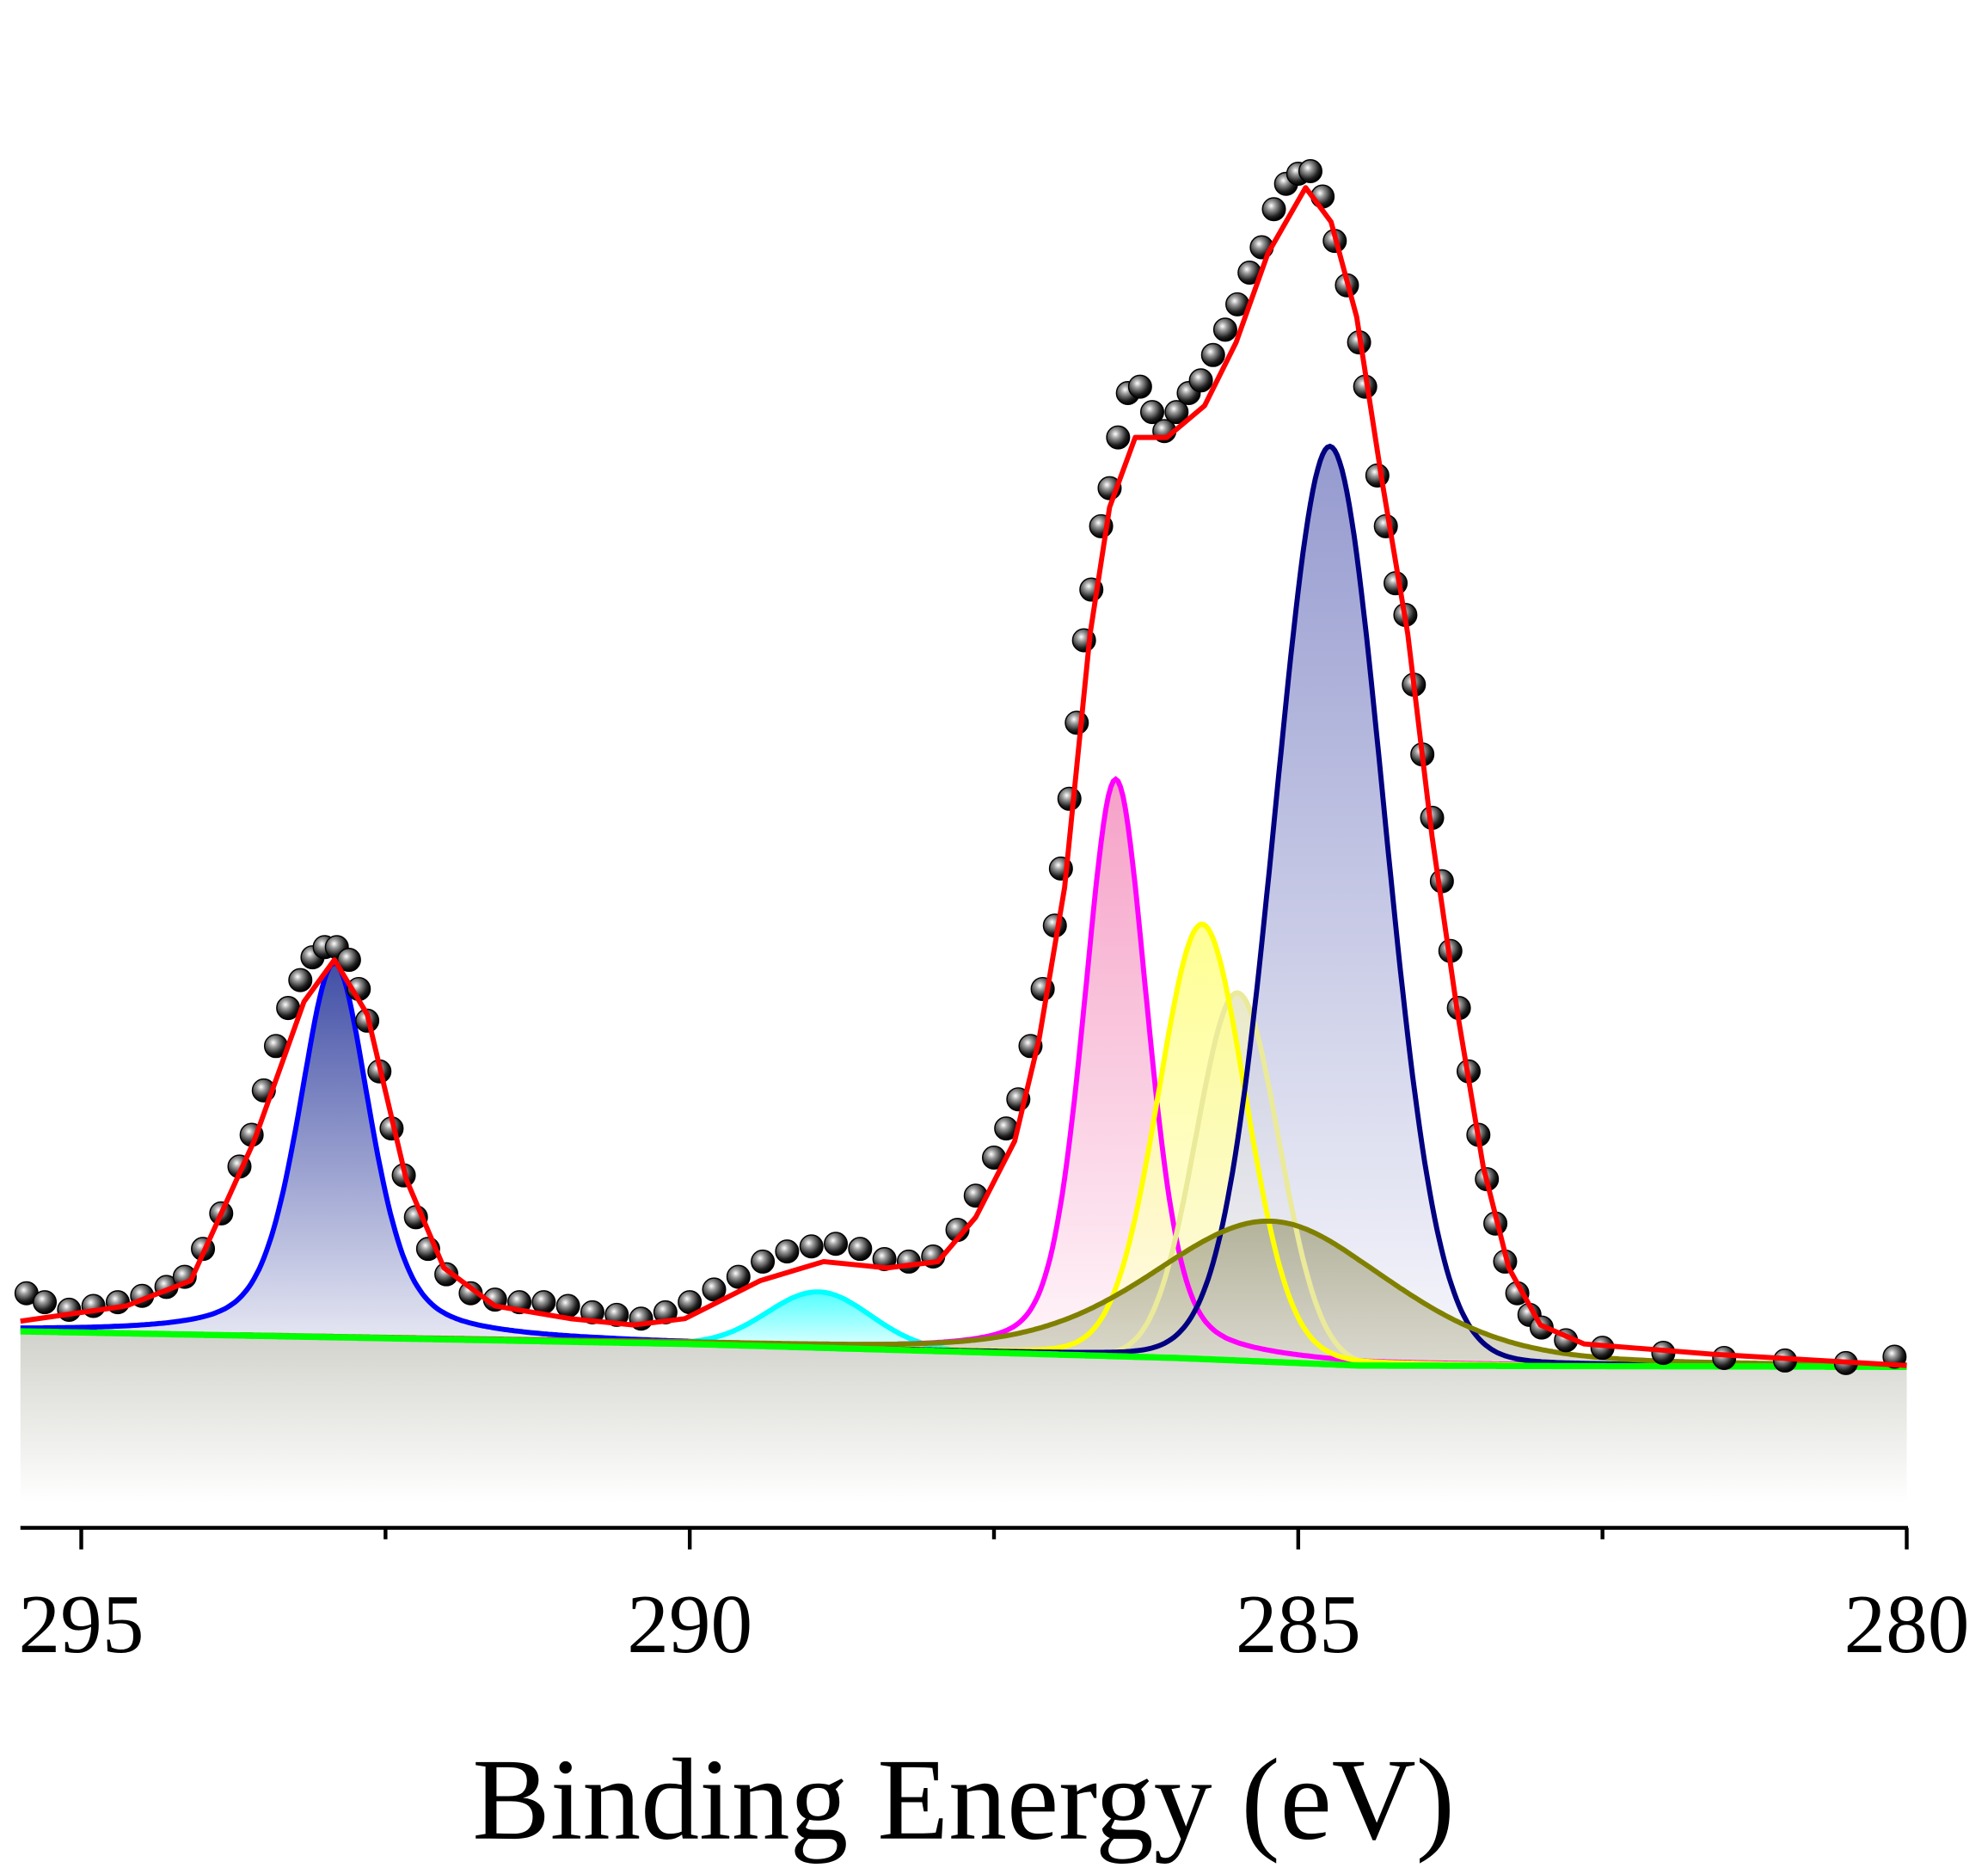  What do you see at coordinates (963, 1417) in the screenshot?
I see `background-area` at bounding box center [963, 1417].